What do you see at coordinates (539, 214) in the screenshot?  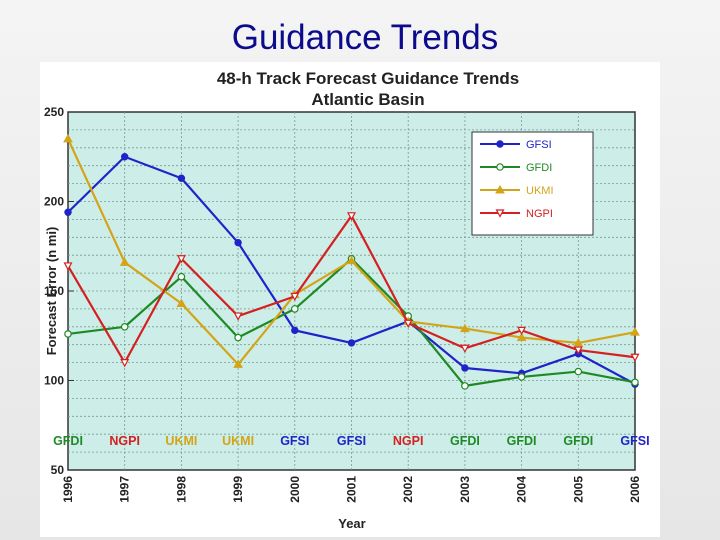 I see `legend-label: NGPI` at bounding box center [539, 214].